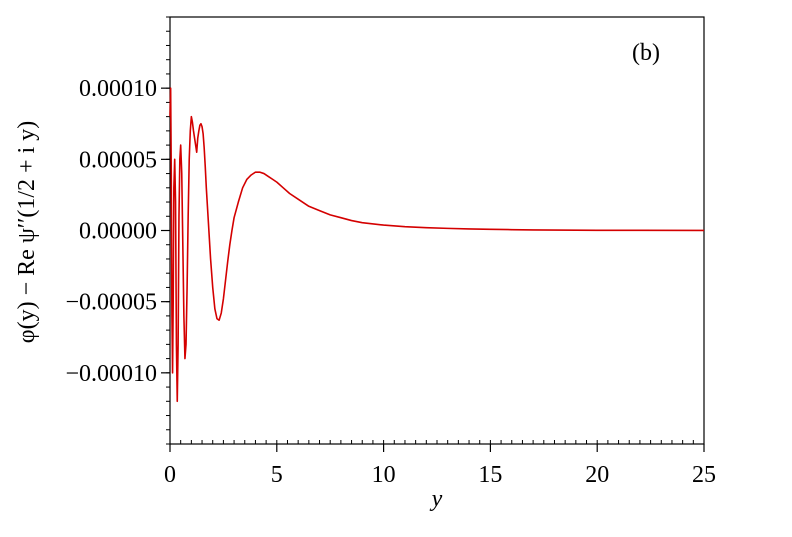 The width and height of the screenshot is (792, 537). Describe the element at coordinates (118, 89) in the screenshot. I see `y-tick-label: 0.00010` at that location.